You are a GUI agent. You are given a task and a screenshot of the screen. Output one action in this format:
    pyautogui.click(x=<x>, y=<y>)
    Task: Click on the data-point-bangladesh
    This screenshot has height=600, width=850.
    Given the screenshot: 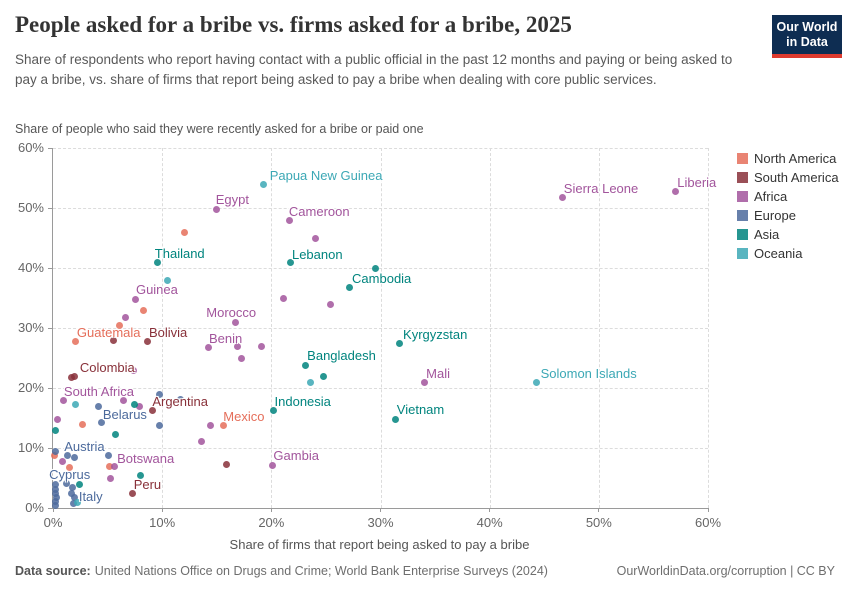 What is the action you would take?
    pyautogui.click(x=305, y=365)
    